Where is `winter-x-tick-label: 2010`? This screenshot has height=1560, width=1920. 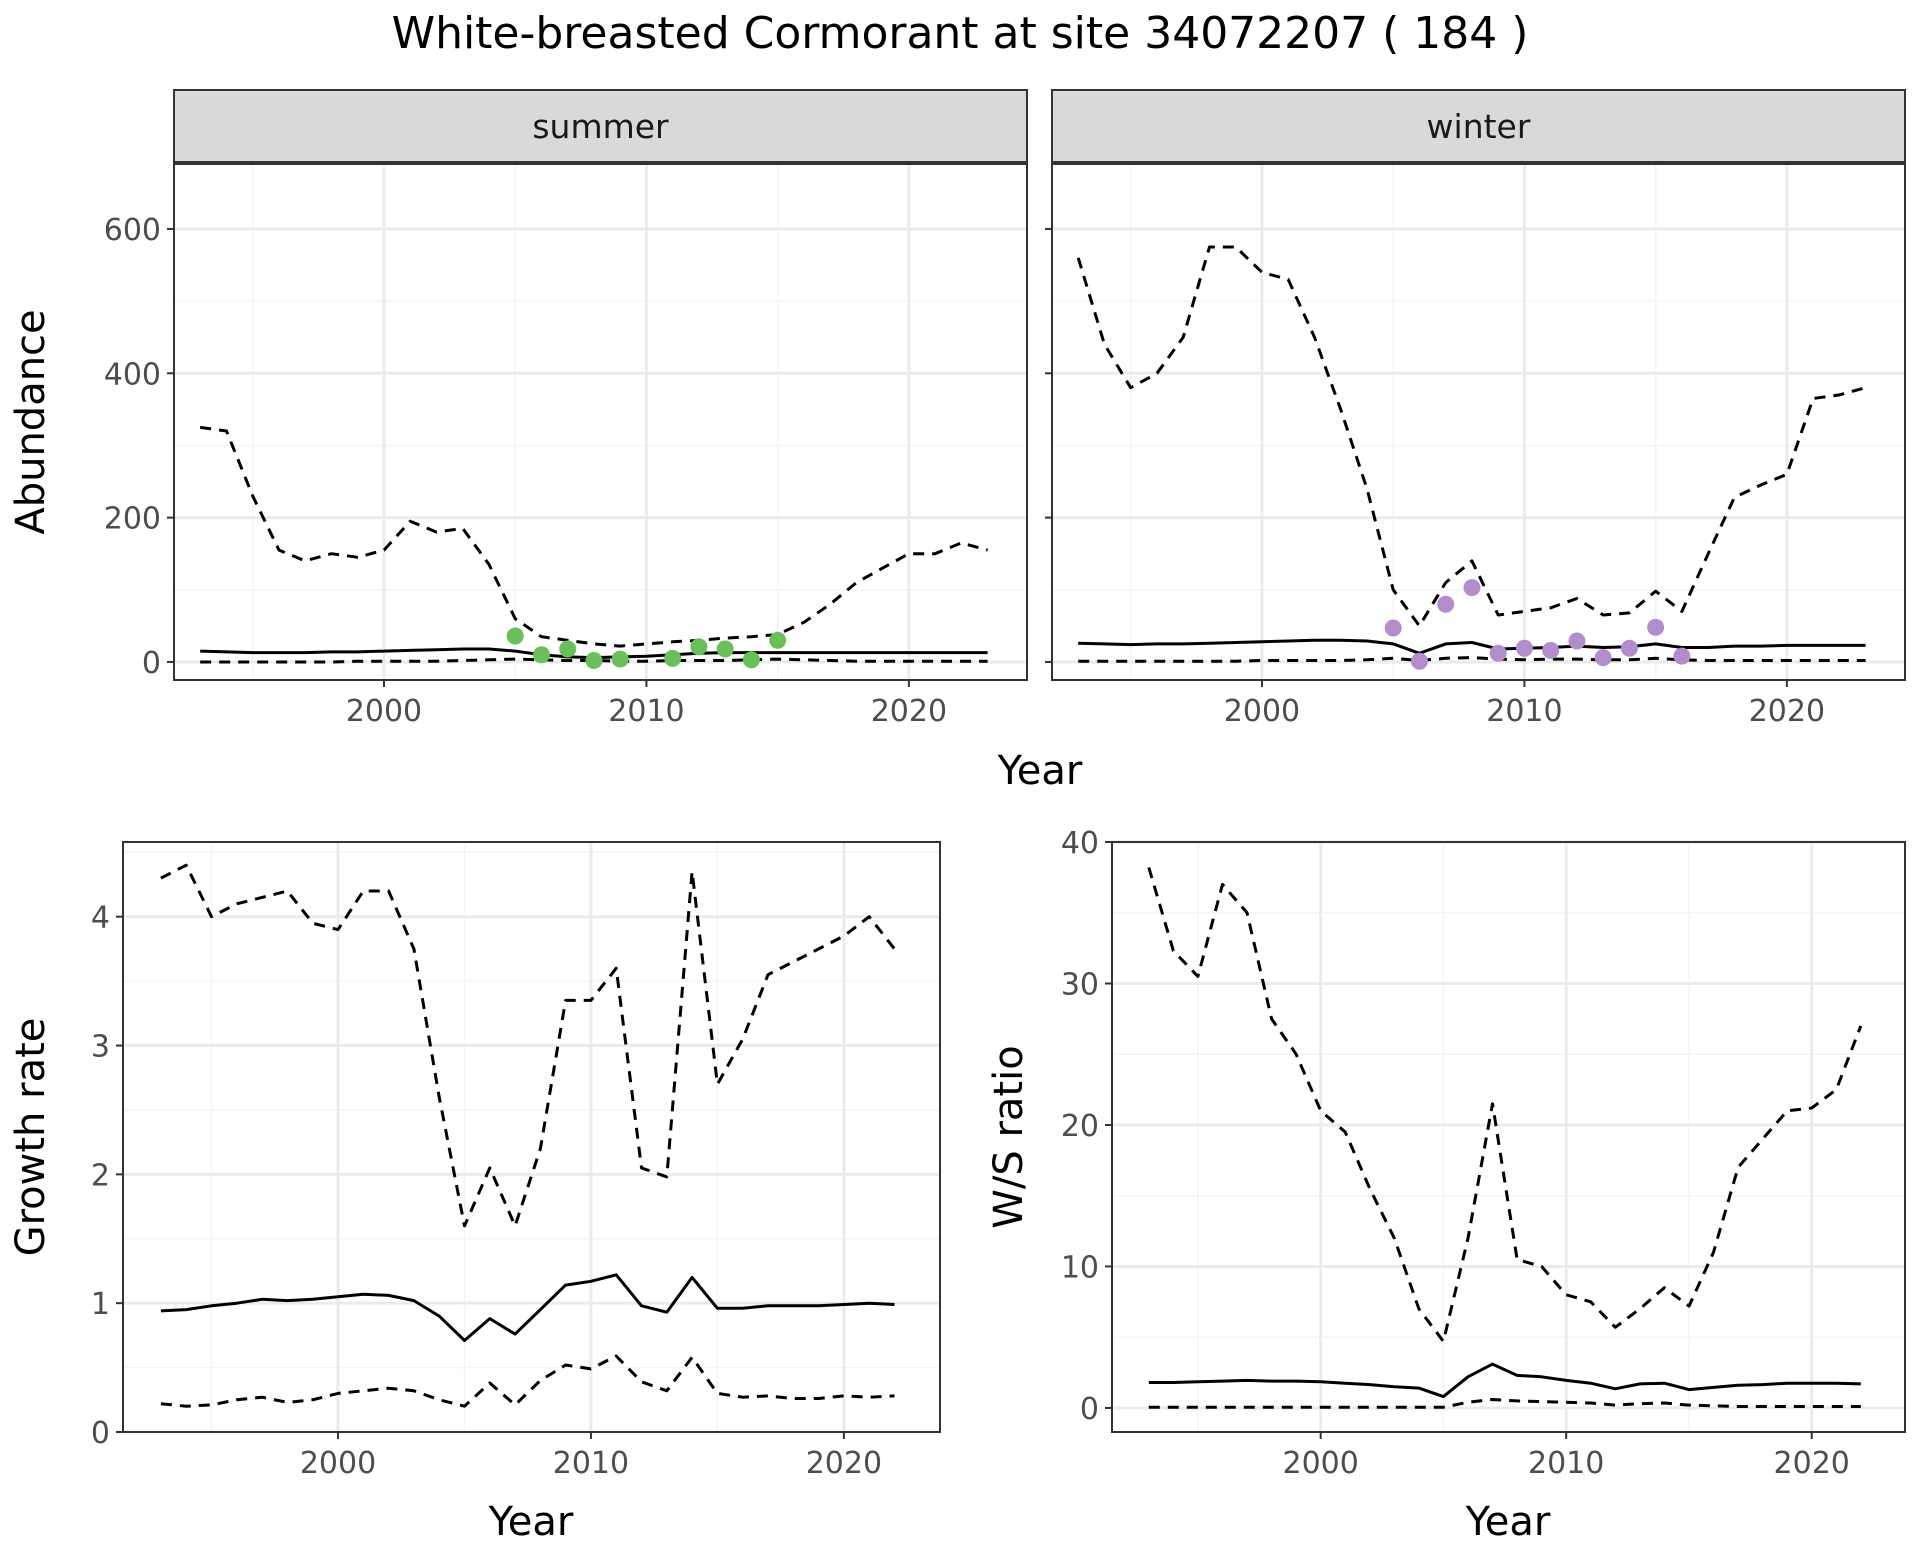
winter-x-tick-label: 2010 is located at coordinates (1524, 711).